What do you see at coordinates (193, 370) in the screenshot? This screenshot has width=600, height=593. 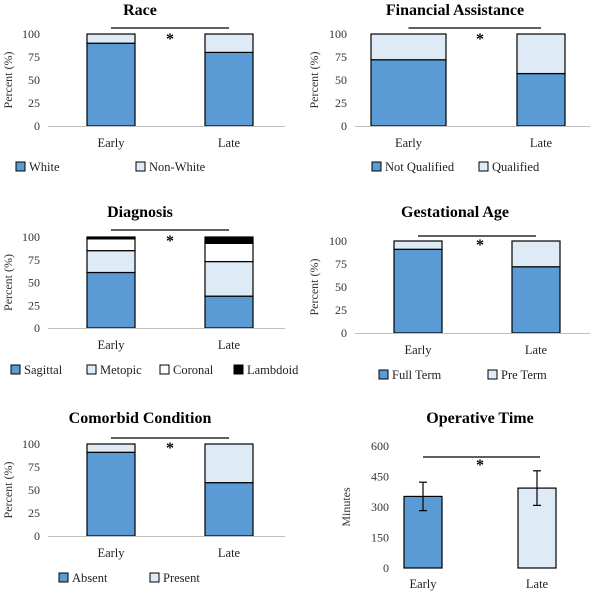 I see `legend-label: Coronal` at bounding box center [193, 370].